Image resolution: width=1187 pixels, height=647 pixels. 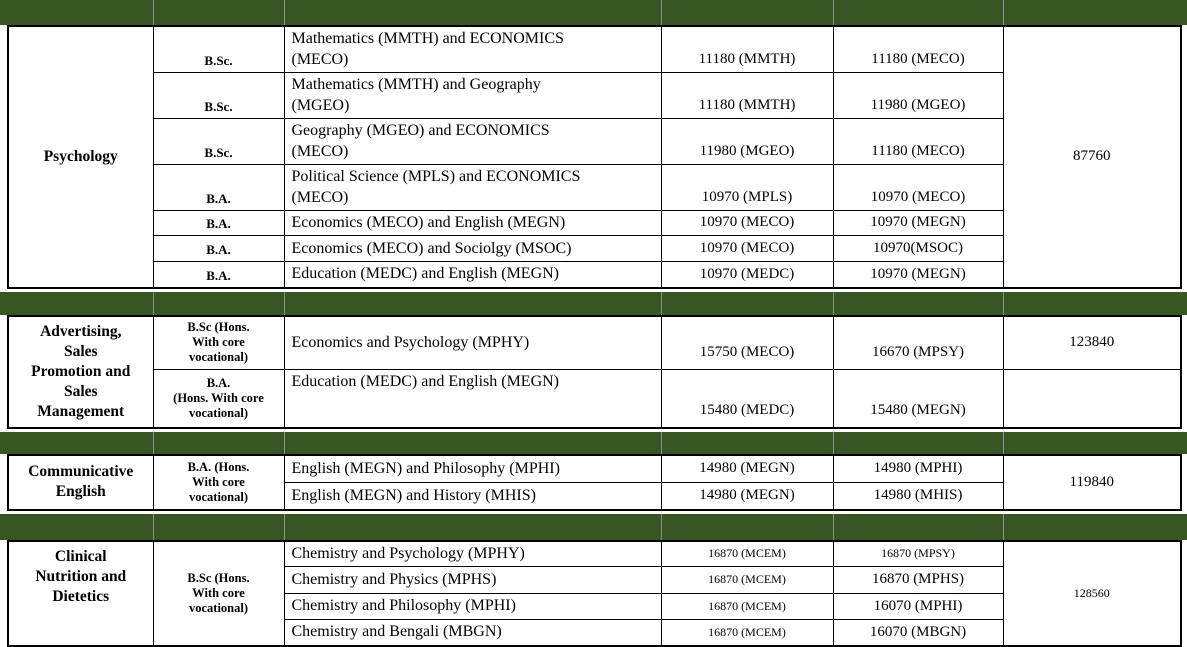 I want to click on fee2-cell: 10970 (MECO), so click(x=918, y=187).